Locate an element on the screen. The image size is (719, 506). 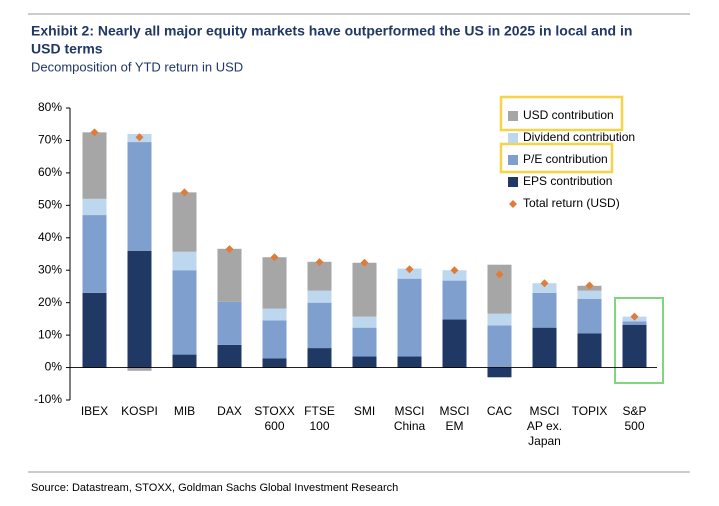
x-tick-label-line: KOSPI is located at coordinates (139, 411).